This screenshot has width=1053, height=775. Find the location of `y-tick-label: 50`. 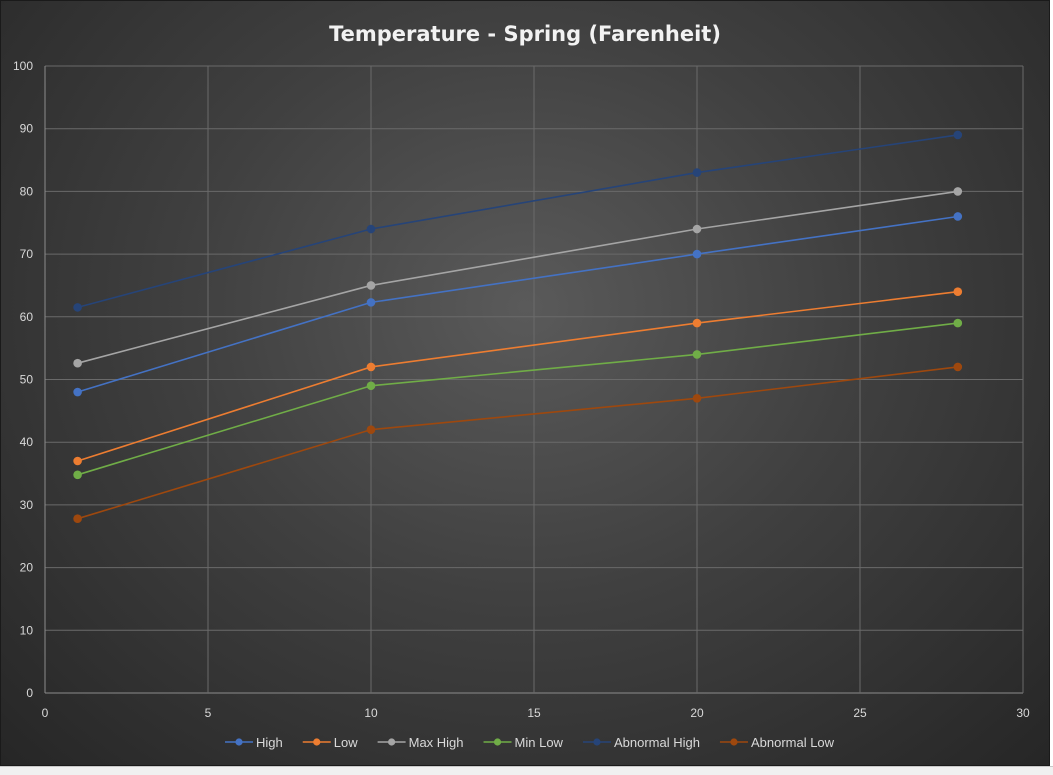

y-tick-label: 50 is located at coordinates (27, 380).